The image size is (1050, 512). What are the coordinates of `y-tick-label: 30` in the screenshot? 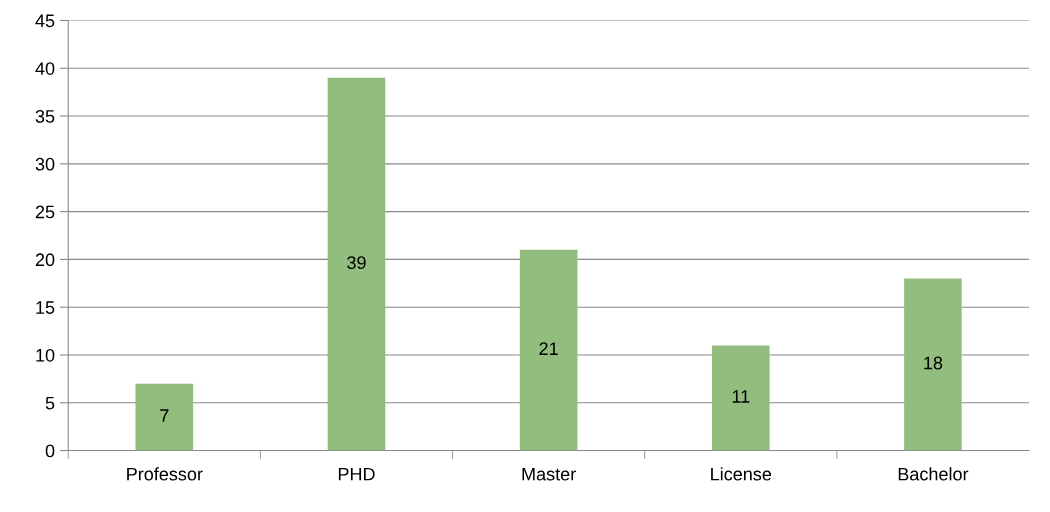 It's located at (45, 164).